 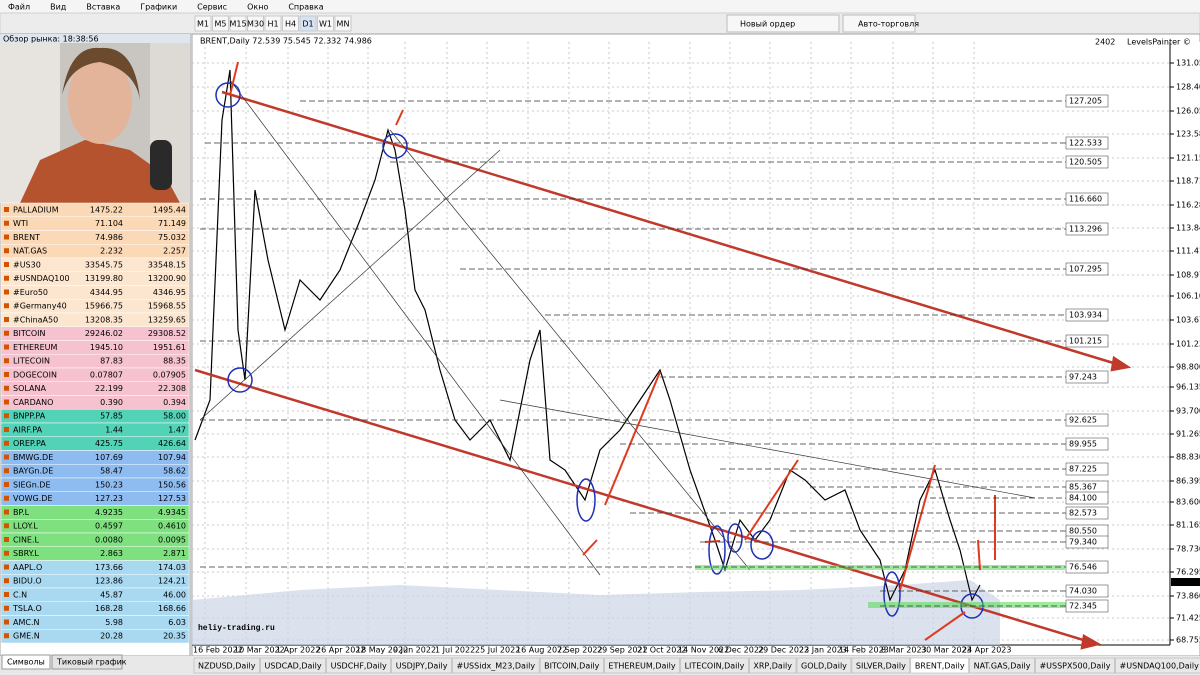 What do you see at coordinates (1083, 513) in the screenshot?
I see `level-label: 82.573` at bounding box center [1083, 513].